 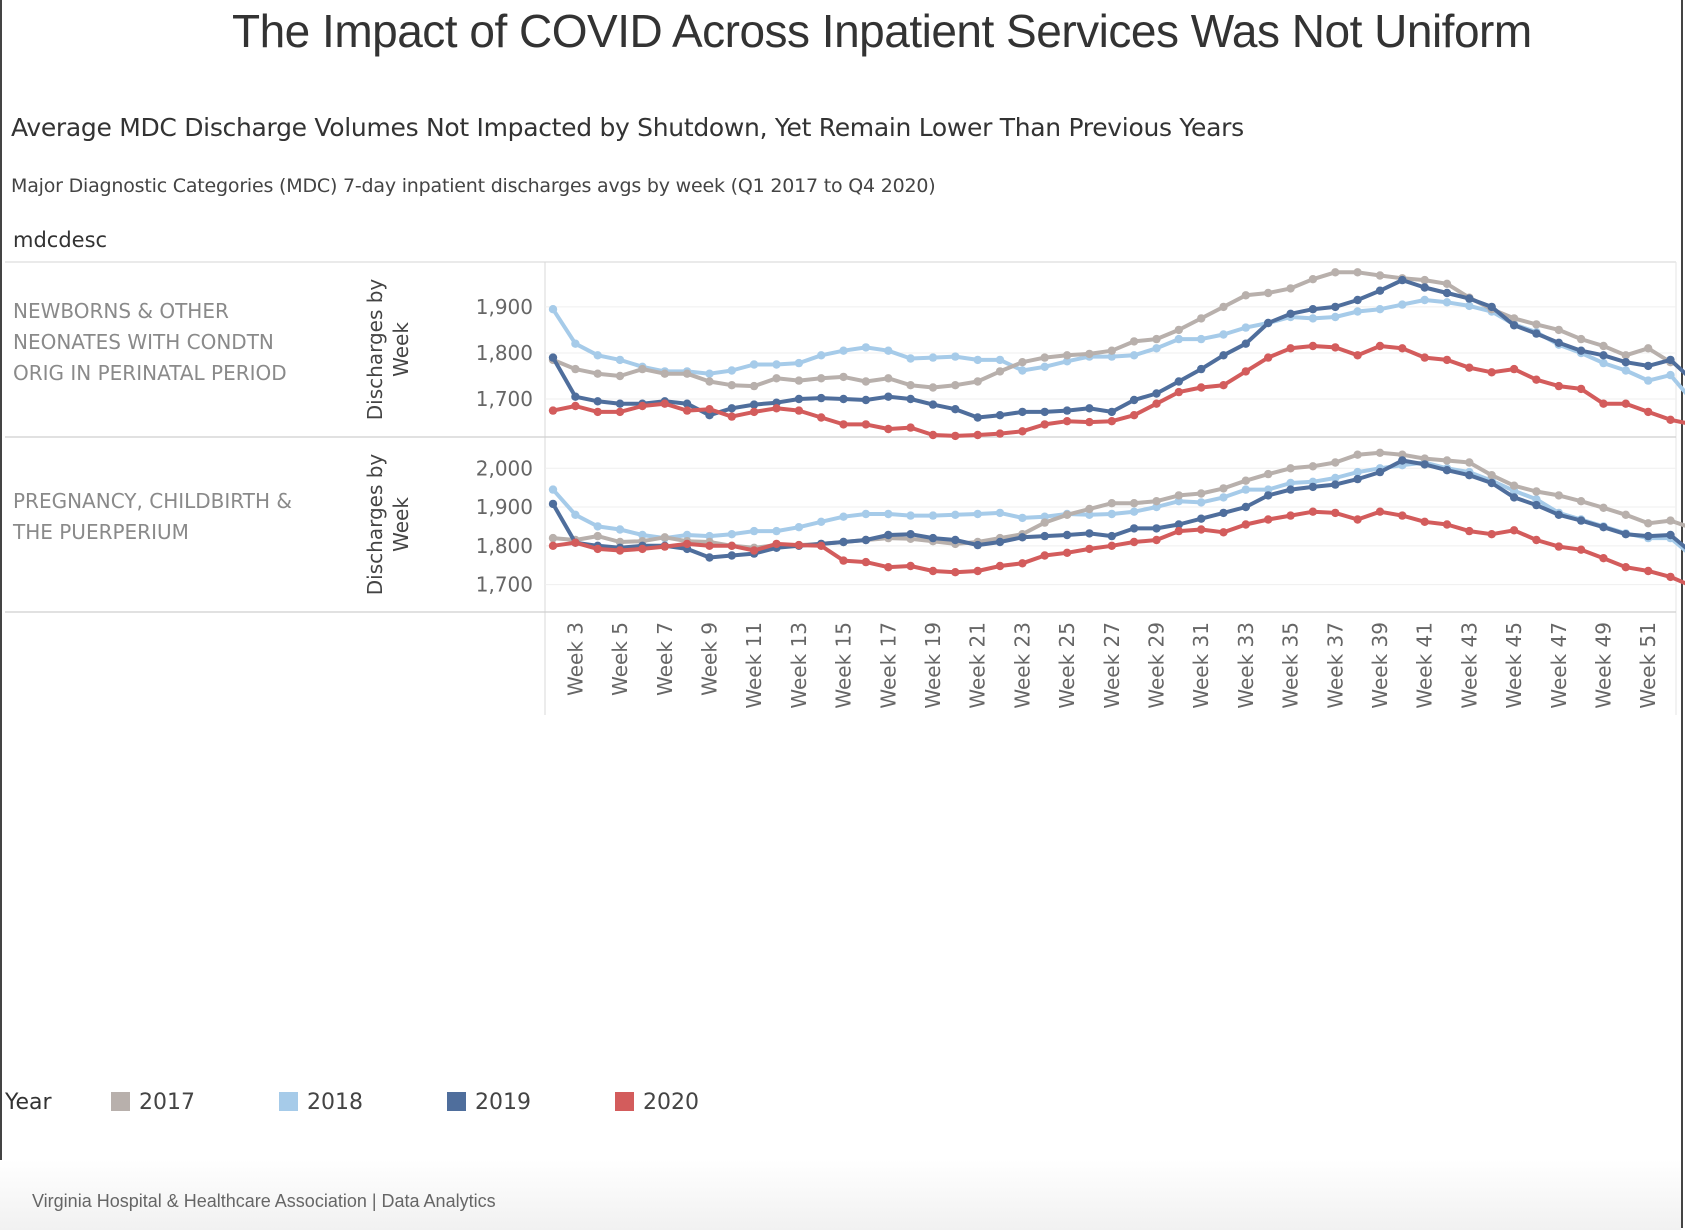 What do you see at coordinates (620, 659) in the screenshot?
I see `x-tick-label: Week 5` at bounding box center [620, 659].